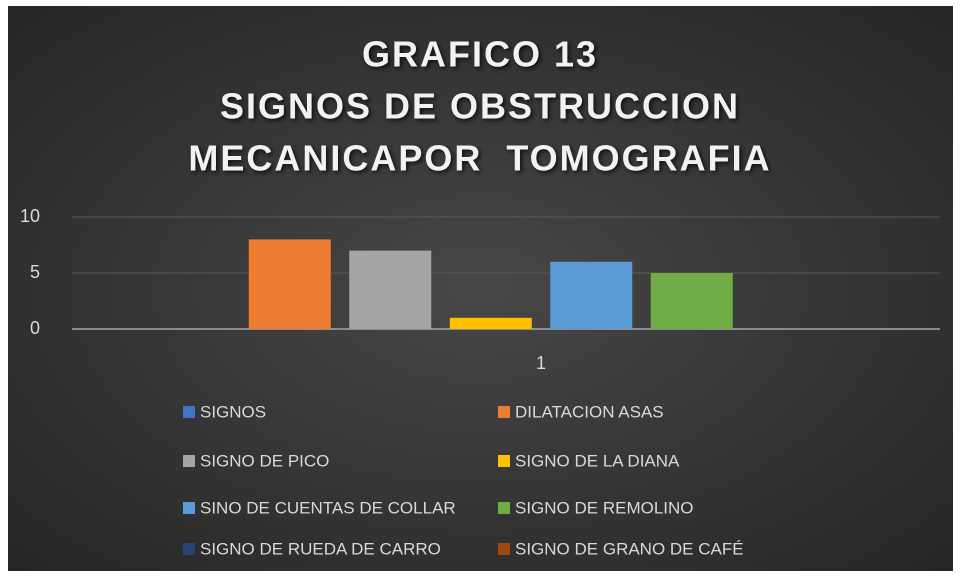 Image resolution: width=961 pixels, height=577 pixels. I want to click on chart-title: GRAFICO 13, so click(480, 54).